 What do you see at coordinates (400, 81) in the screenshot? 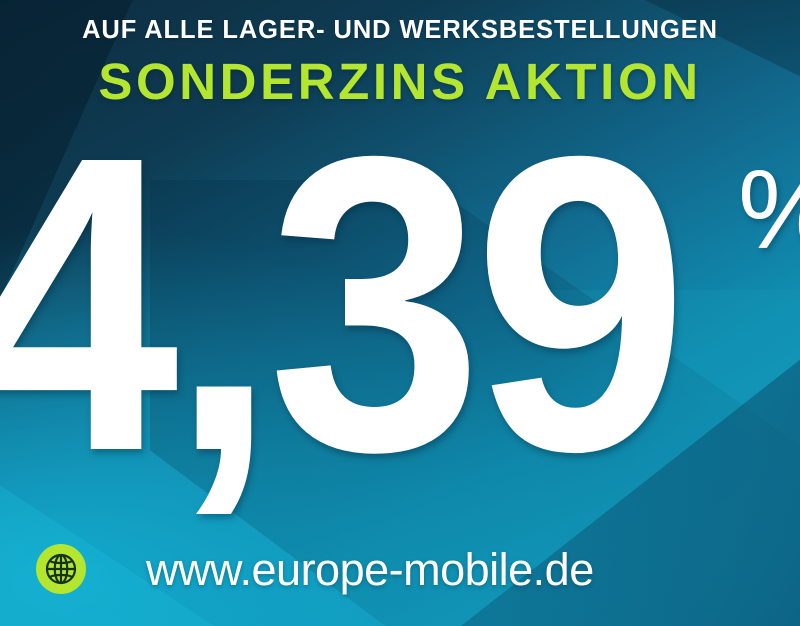
I see `promo-headline: SONDERZINS AKTION` at bounding box center [400, 81].